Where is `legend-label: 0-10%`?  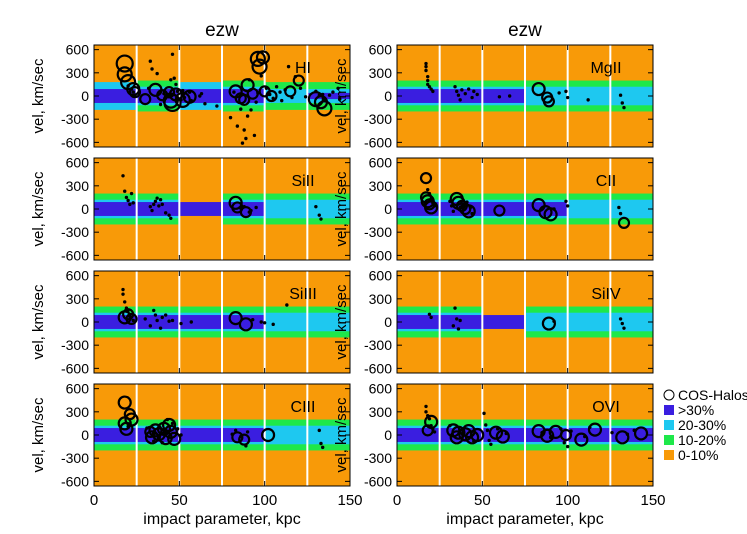 legend-label: 0-10% is located at coordinates (698, 455).